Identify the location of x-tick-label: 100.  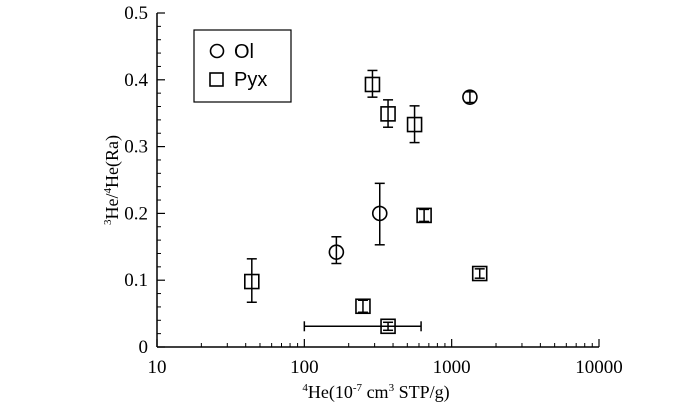
(304, 367).